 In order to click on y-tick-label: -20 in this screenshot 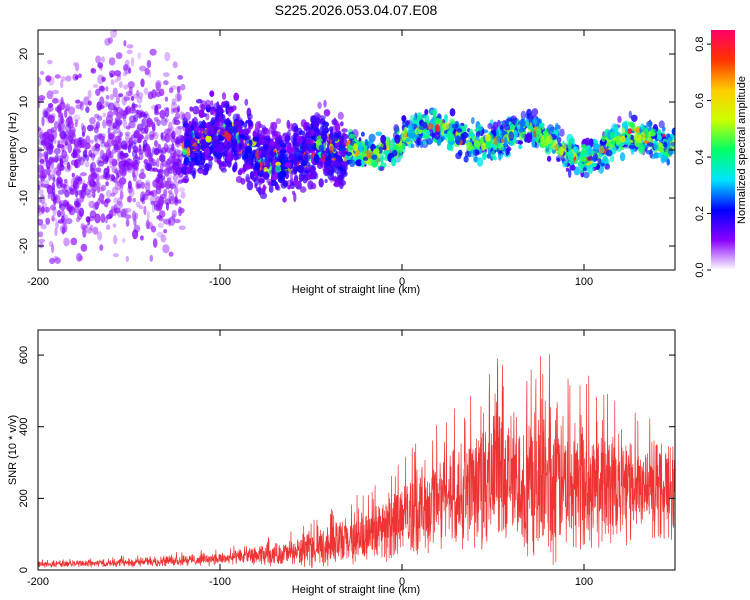, I will do `click(24, 246)`.